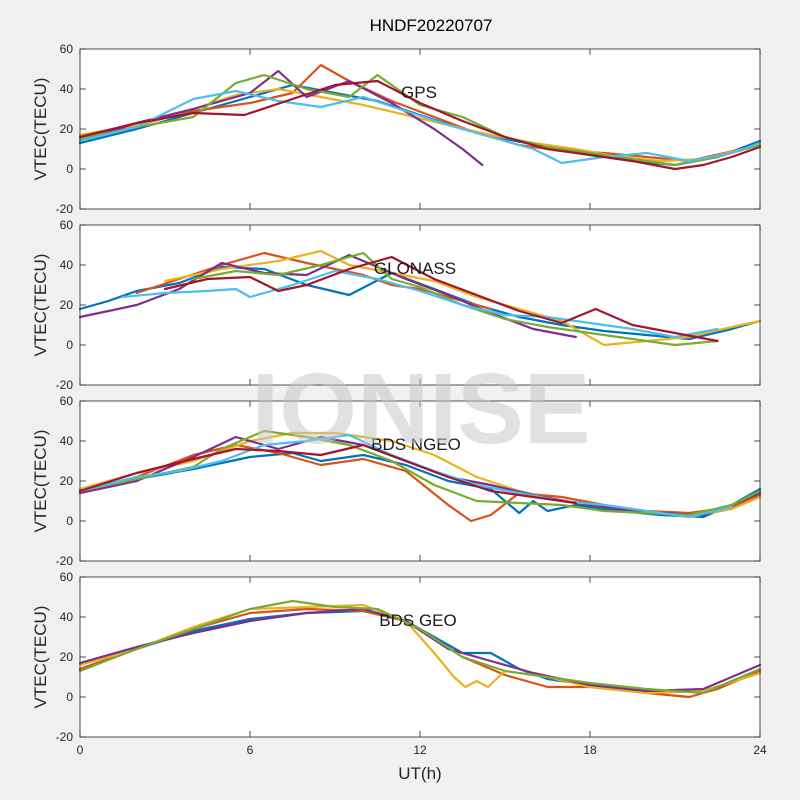 This screenshot has width=800, height=800. What do you see at coordinates (415, 268) in the screenshot?
I see `panel-label: GLONASS` at bounding box center [415, 268].